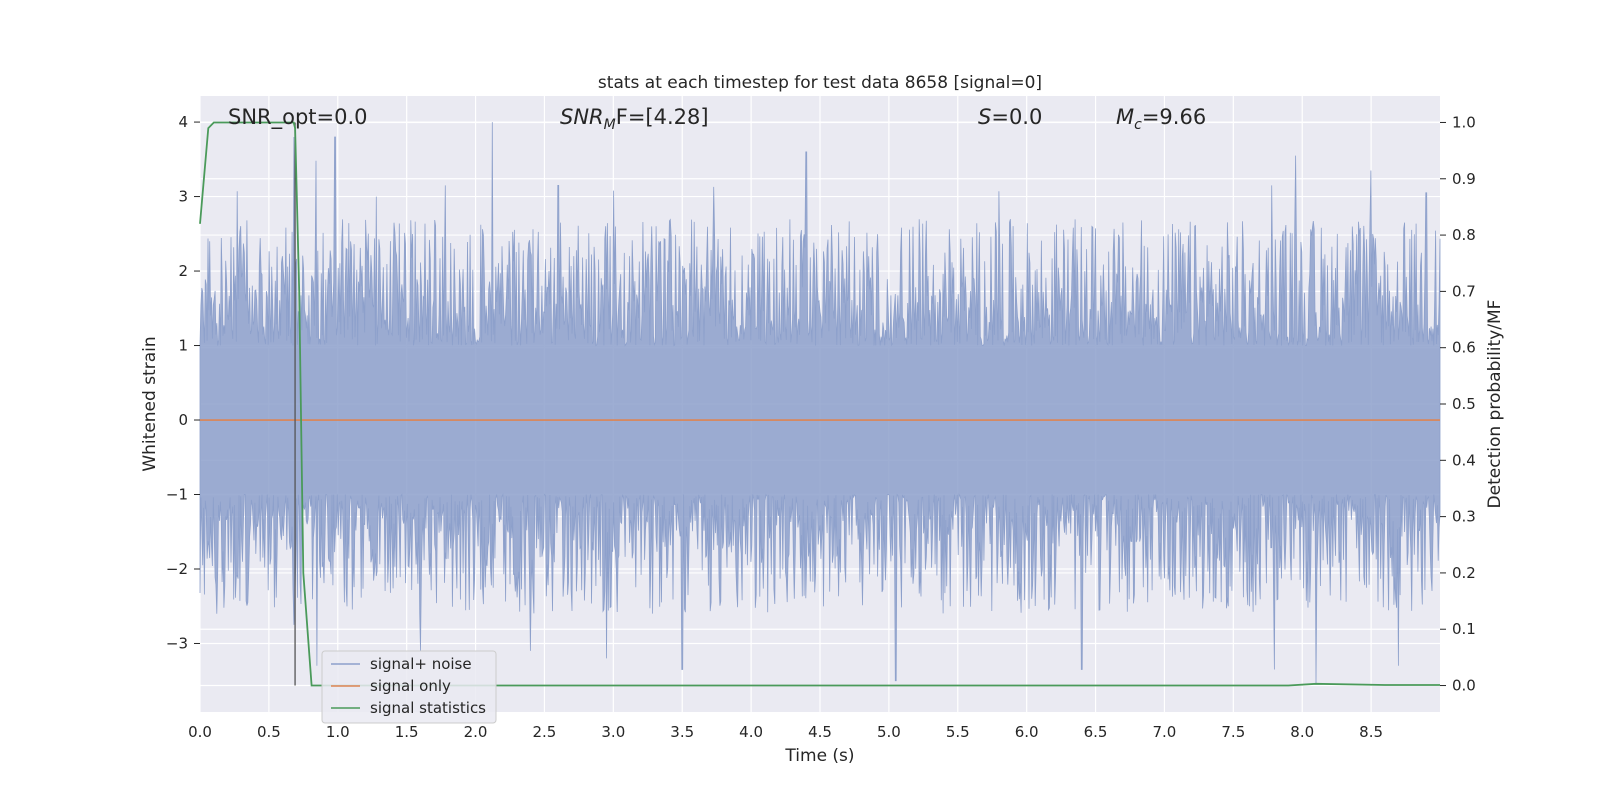  Describe the element at coordinates (1464, 686) in the screenshot. I see `y-right-tick-label: 0.0` at that location.